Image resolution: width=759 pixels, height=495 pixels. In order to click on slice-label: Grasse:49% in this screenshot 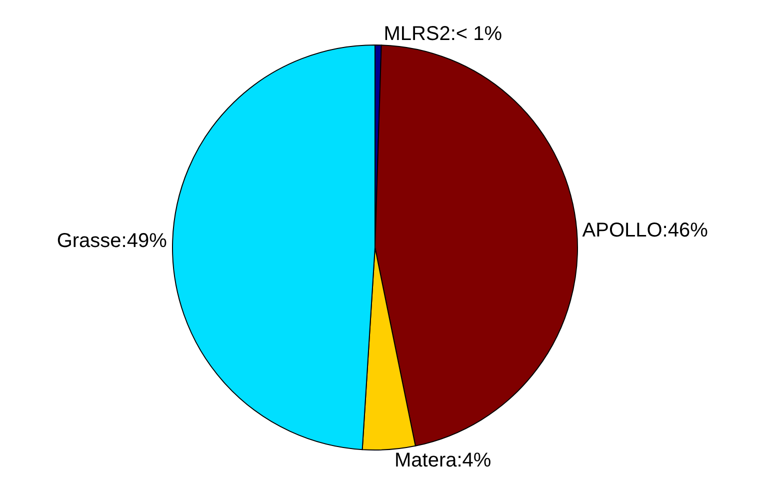, I will do `click(112, 241)`.